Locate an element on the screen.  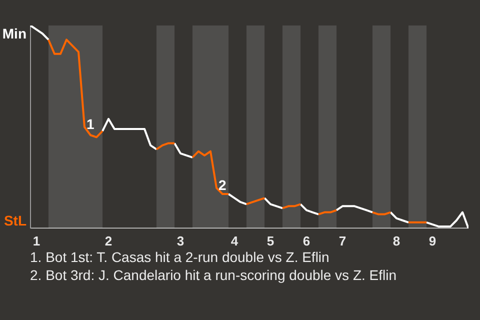
x-tick-label: 3 is located at coordinates (180, 241).